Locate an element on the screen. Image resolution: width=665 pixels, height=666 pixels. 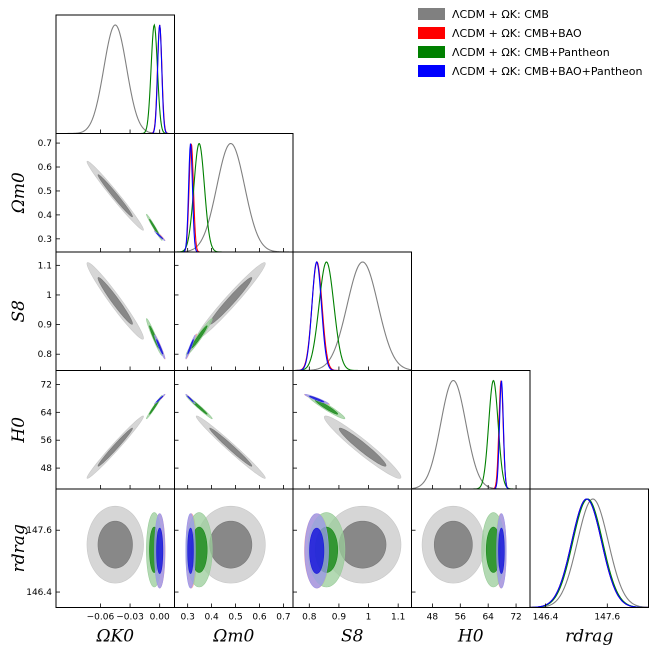
y-tick-label-rdrag: 146.4 is located at coordinates (39, 593).